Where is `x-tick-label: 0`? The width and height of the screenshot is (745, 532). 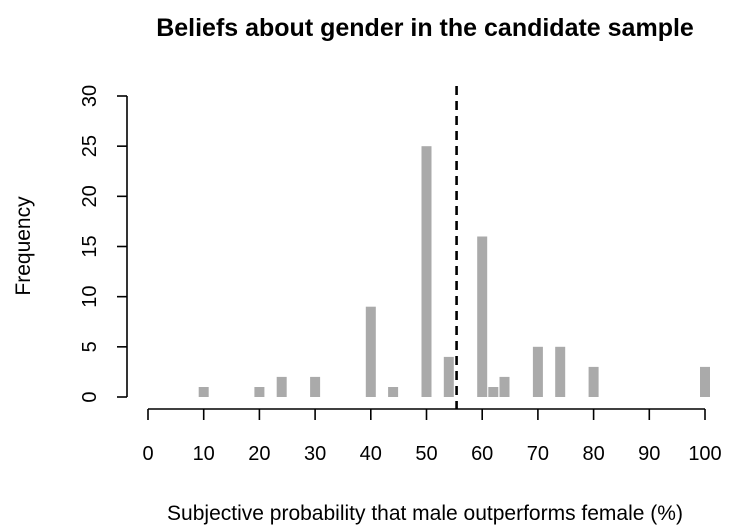 x-tick-label: 0 is located at coordinates (147, 454).